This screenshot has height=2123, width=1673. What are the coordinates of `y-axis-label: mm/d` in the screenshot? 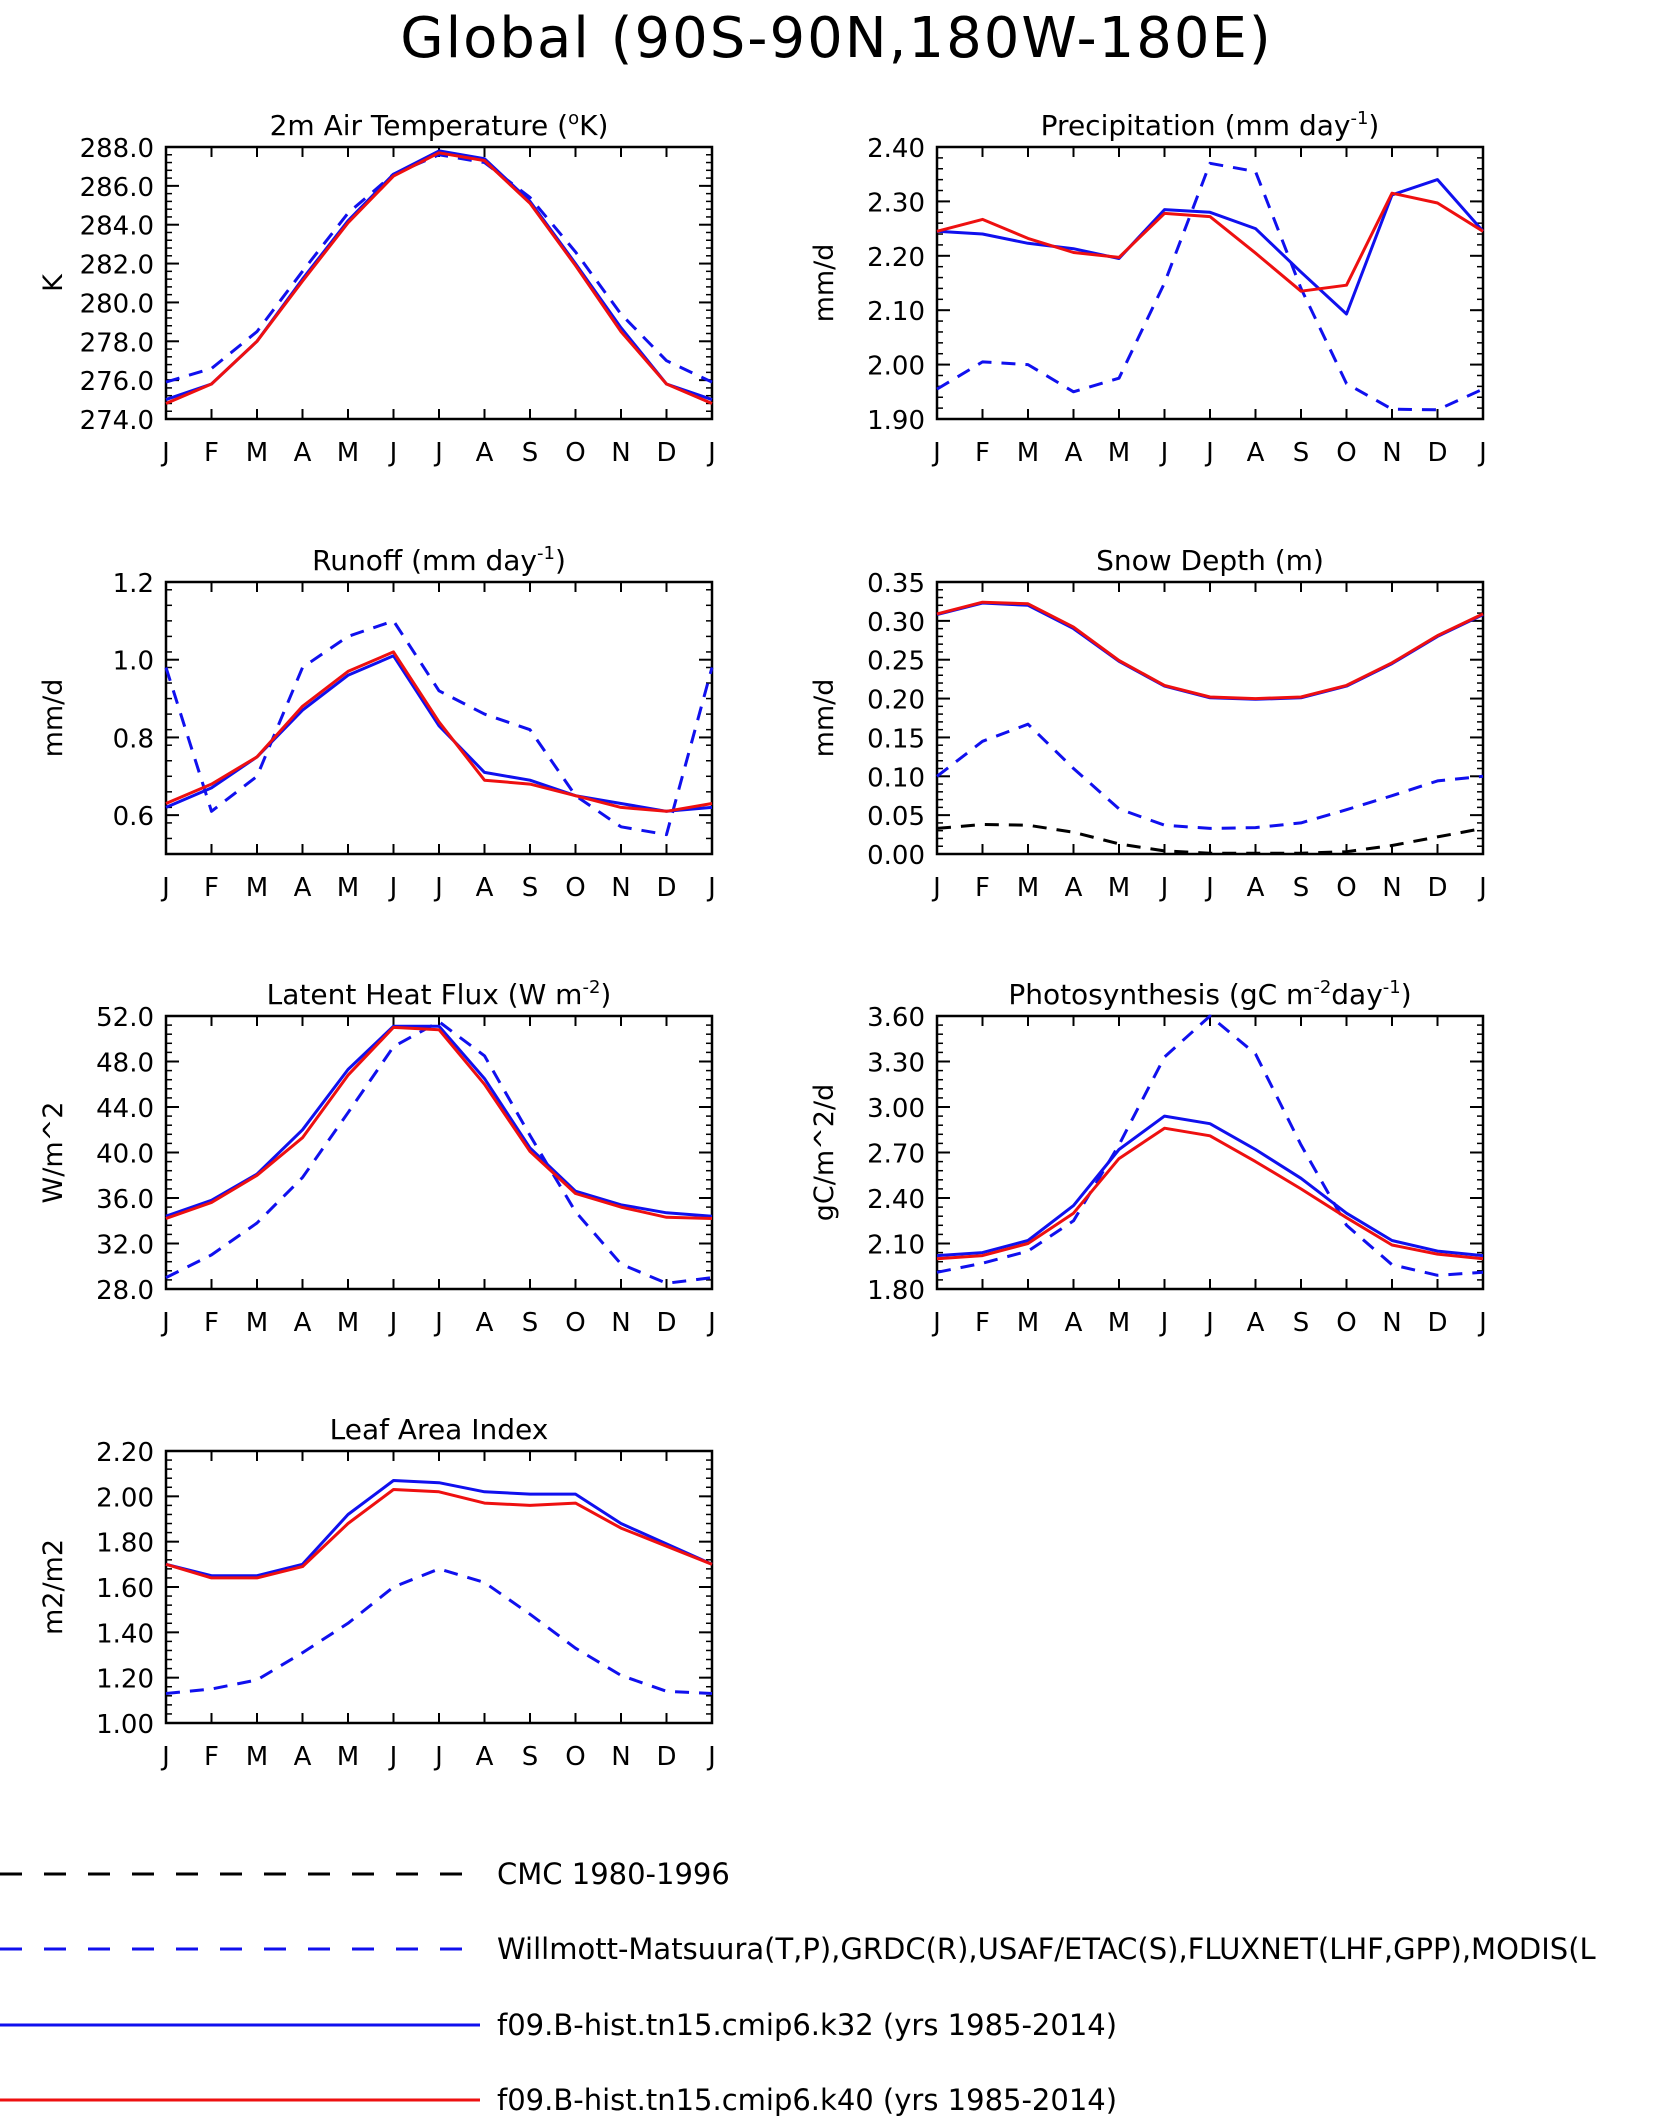 It's located at (53, 718).